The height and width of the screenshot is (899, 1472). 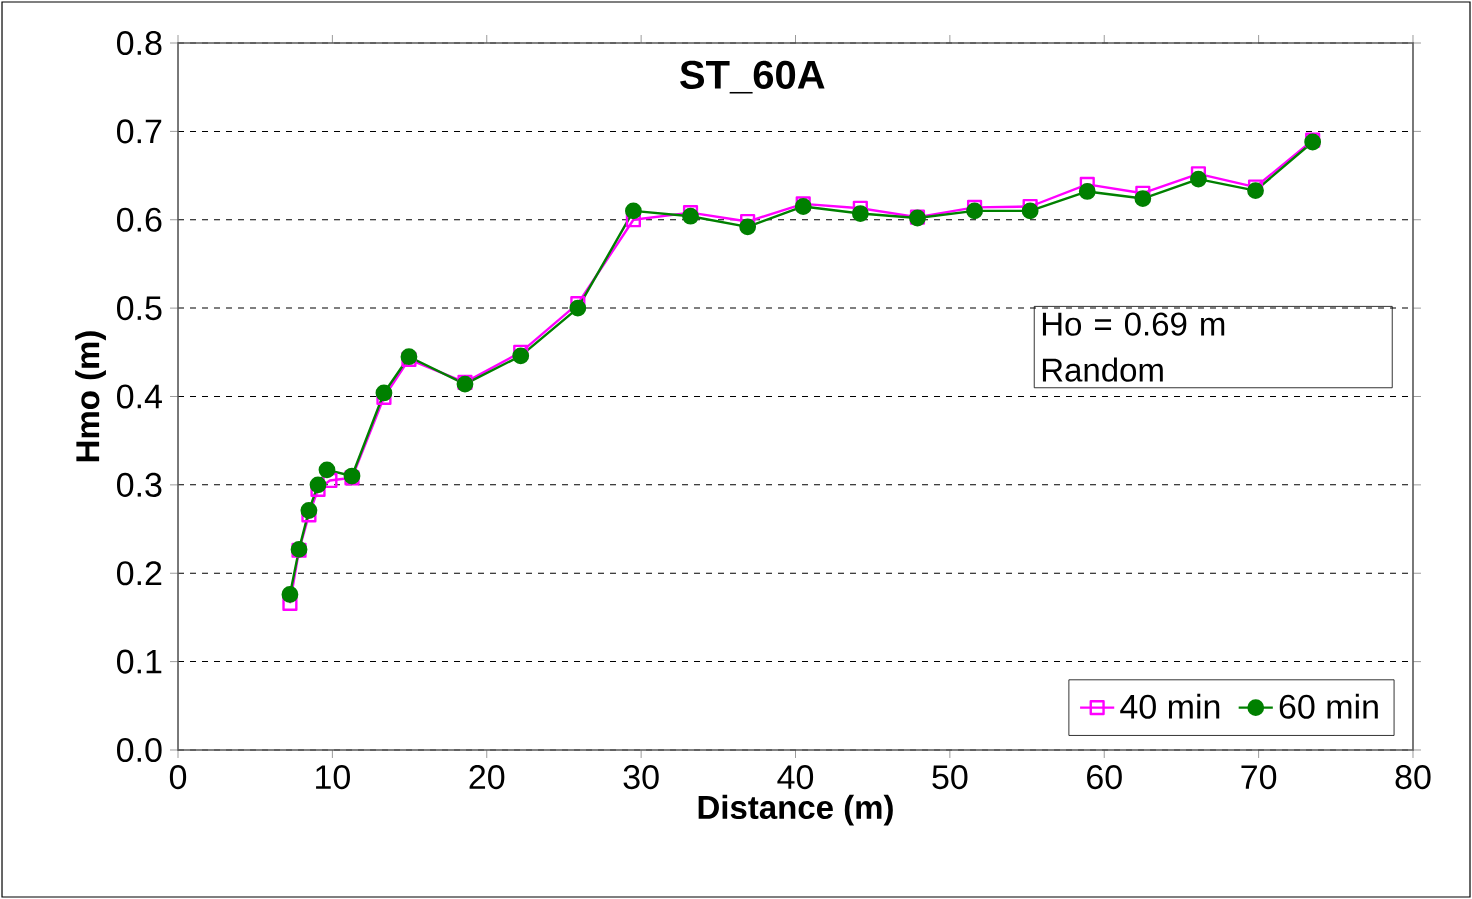 I want to click on y-tick-label: 0.2, so click(x=139, y=573).